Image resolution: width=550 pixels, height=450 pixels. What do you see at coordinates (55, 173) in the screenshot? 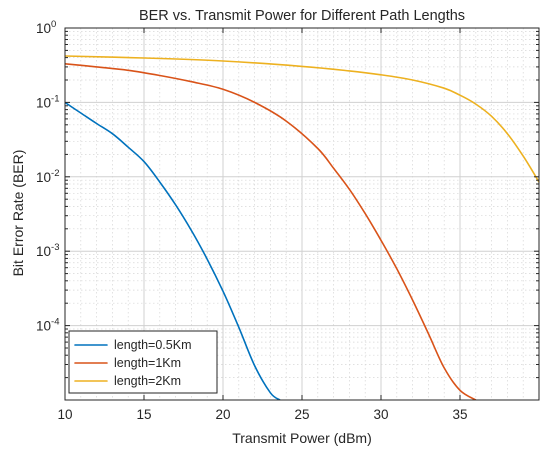
I see `y-tick-exponent: -2` at bounding box center [55, 173].